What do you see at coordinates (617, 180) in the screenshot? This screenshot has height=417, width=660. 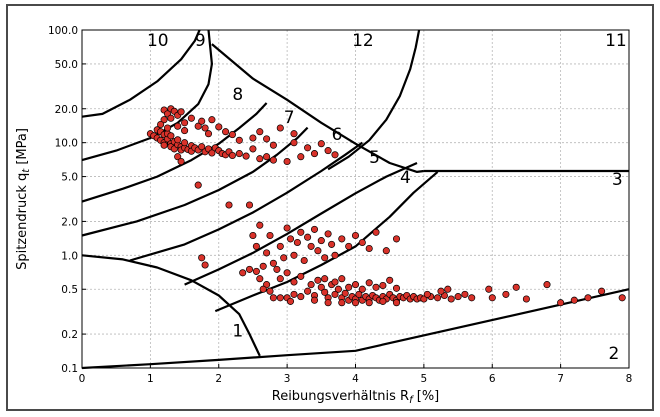 I see `zone-label: 3` at bounding box center [617, 180].